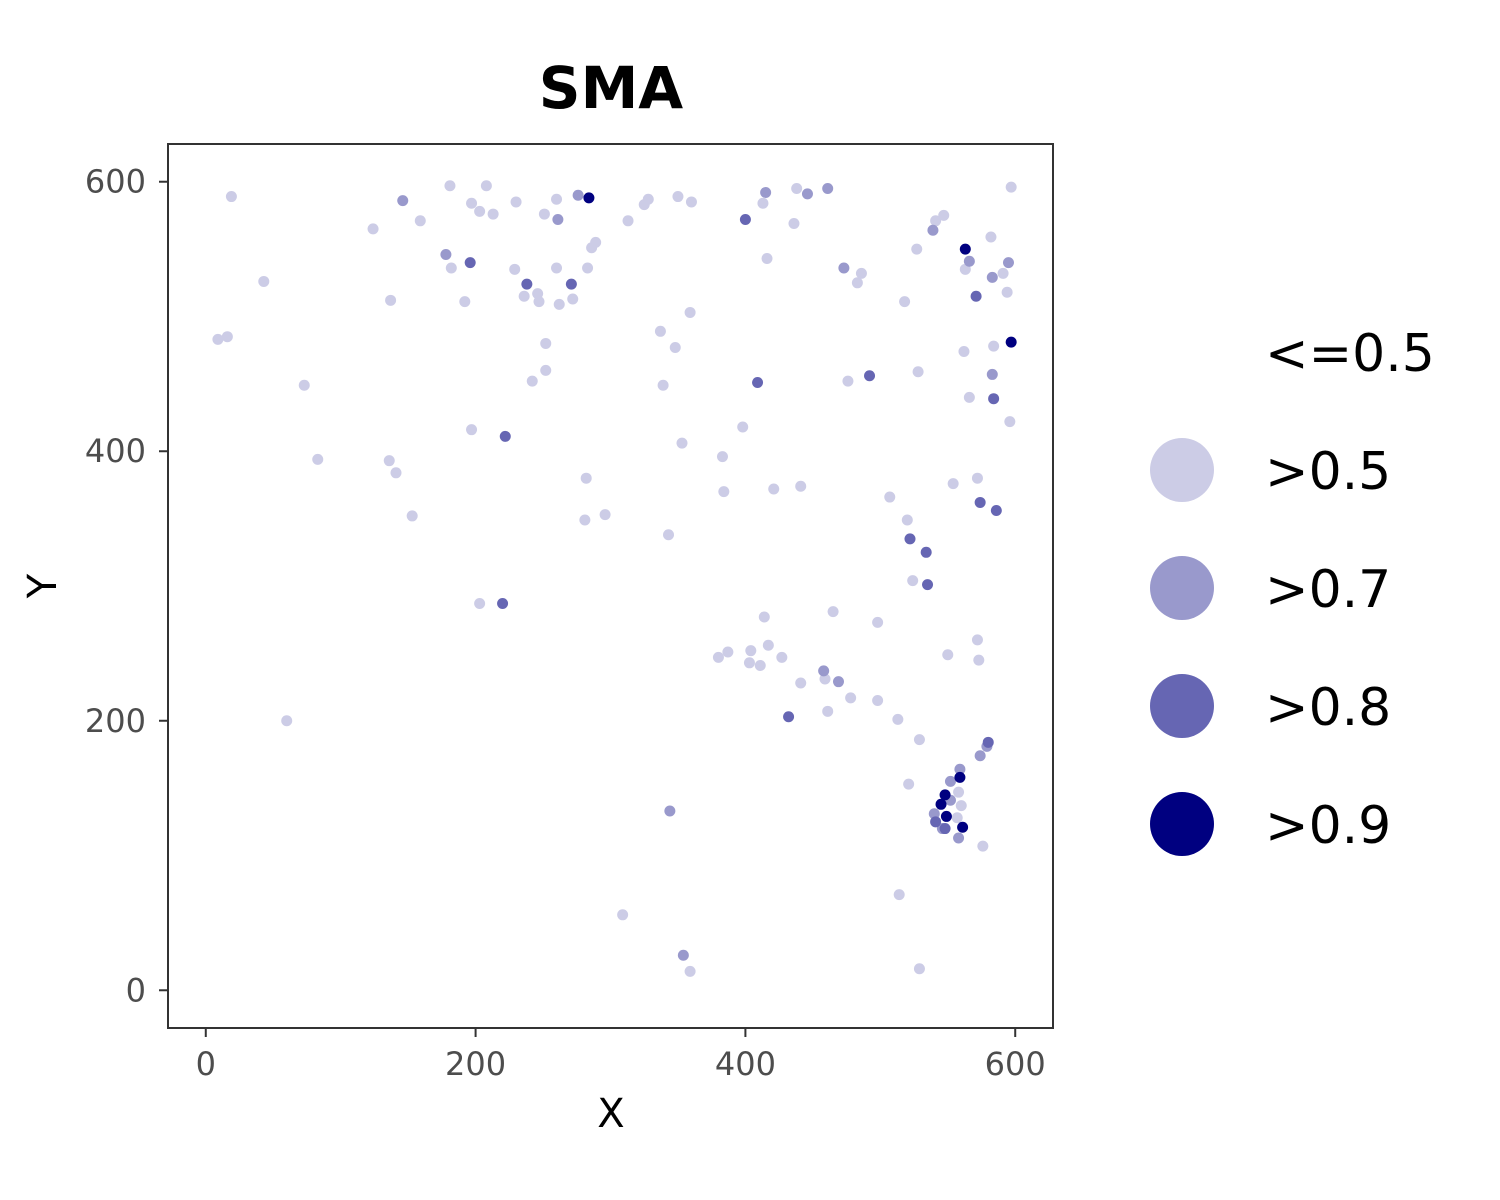 The image size is (1500, 1200). What do you see at coordinates (1328, 708) in the screenshot?
I see `legend-label: >0.8` at bounding box center [1328, 708].